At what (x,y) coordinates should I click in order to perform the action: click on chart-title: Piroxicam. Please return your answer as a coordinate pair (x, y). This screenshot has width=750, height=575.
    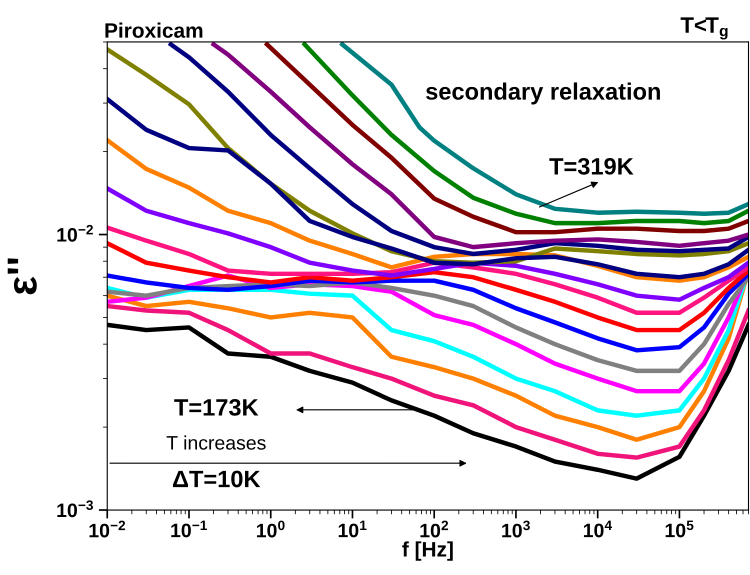
    Looking at the image, I should click on (153, 30).